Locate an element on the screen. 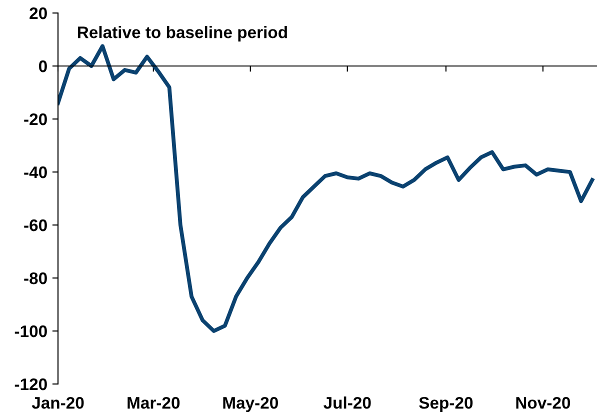  y-tick-label: 0 is located at coordinates (42, 66).